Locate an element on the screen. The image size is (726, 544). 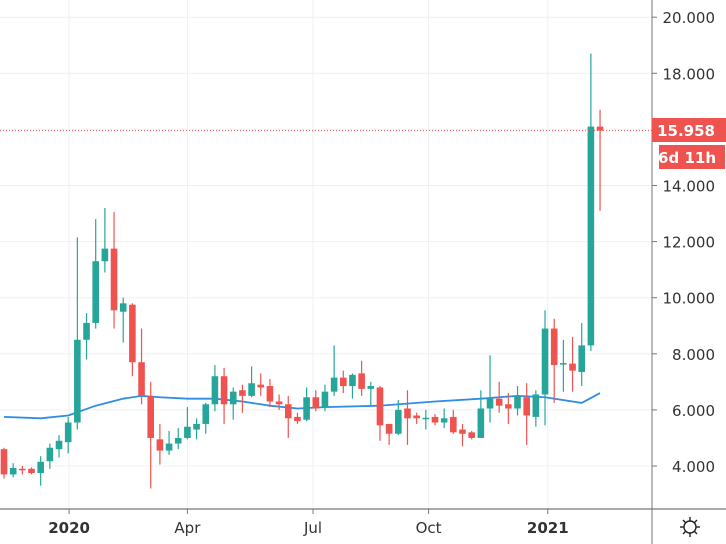
x-tick-label: Apr is located at coordinates (187, 528).